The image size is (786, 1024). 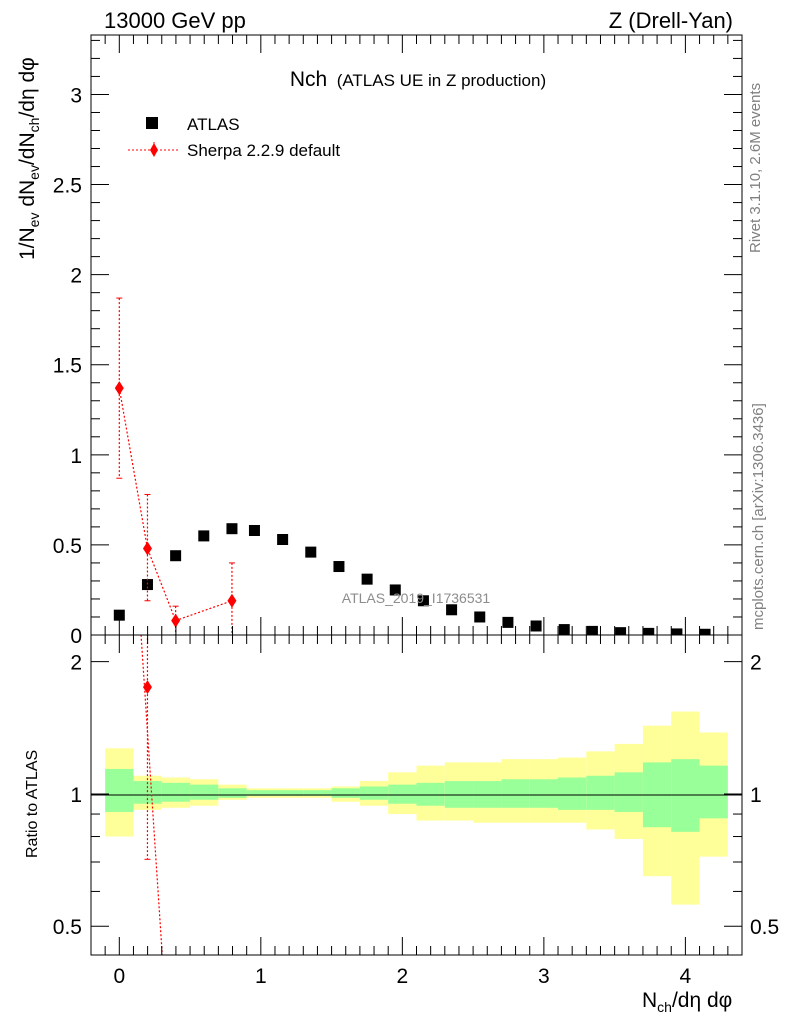 I want to click on ratio-y-tick-label-left: 1, so click(x=76, y=795).